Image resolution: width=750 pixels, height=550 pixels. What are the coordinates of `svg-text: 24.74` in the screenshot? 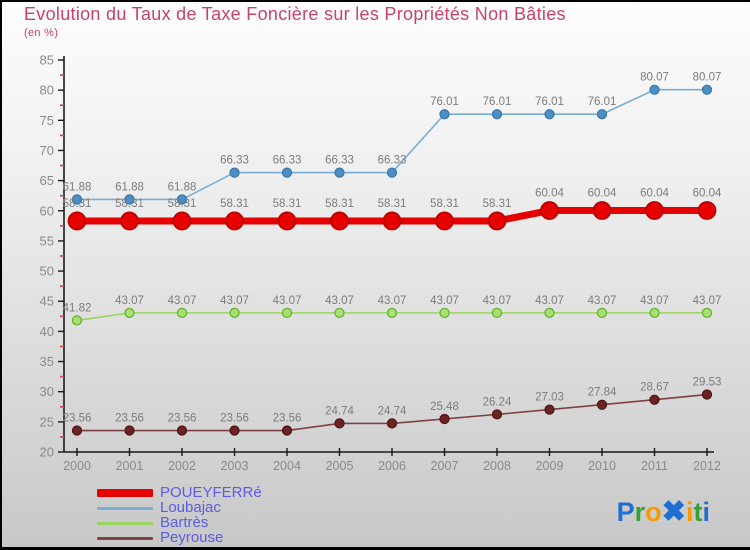 It's located at (392, 411).